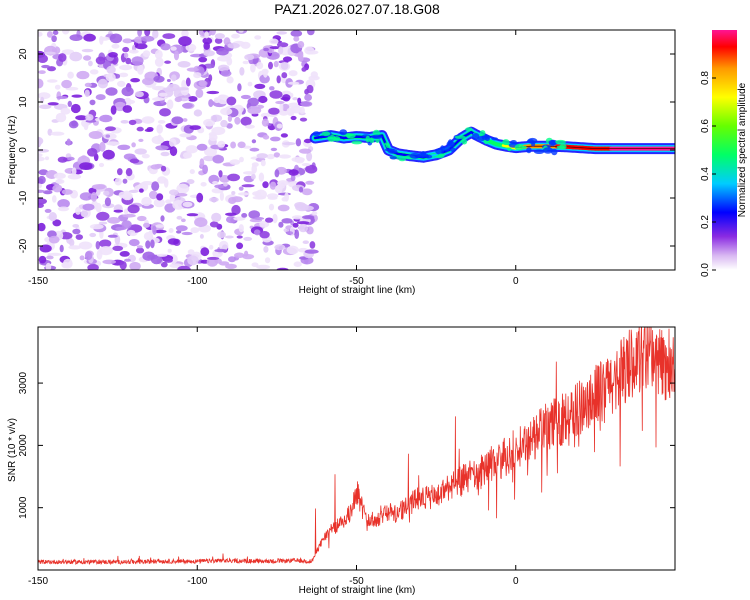 This screenshot has width=750, height=600. What do you see at coordinates (705, 126) in the screenshot?
I see `colorbar-tick-label: 0.6` at bounding box center [705, 126].